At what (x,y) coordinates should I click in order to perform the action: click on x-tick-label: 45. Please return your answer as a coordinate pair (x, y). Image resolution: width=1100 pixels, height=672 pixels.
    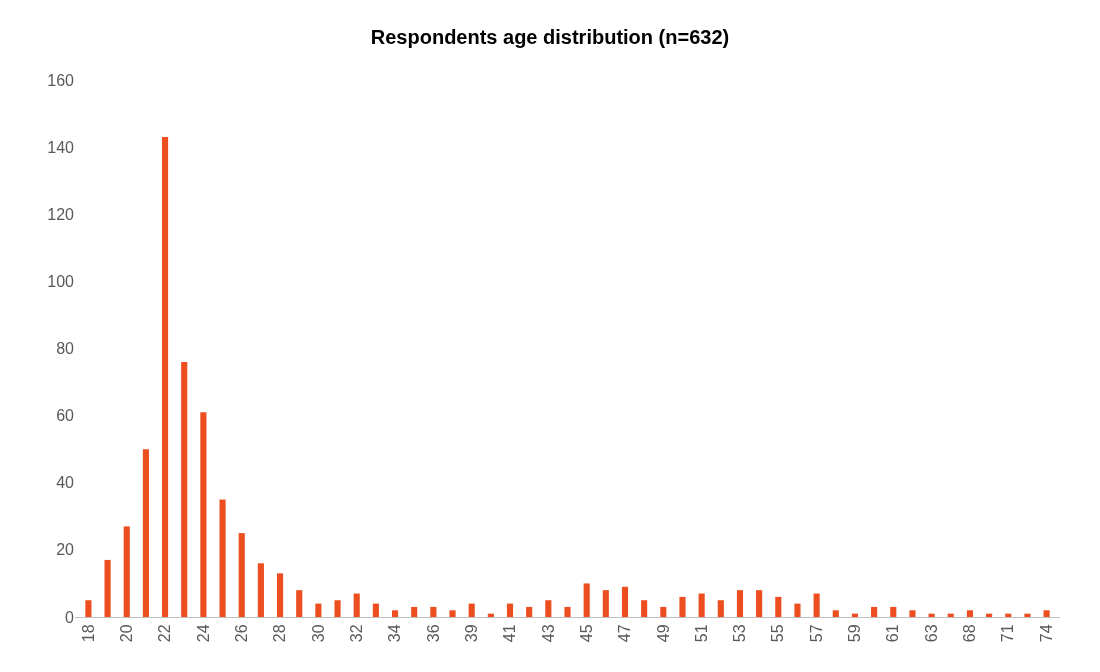
    Looking at the image, I should click on (586, 633).